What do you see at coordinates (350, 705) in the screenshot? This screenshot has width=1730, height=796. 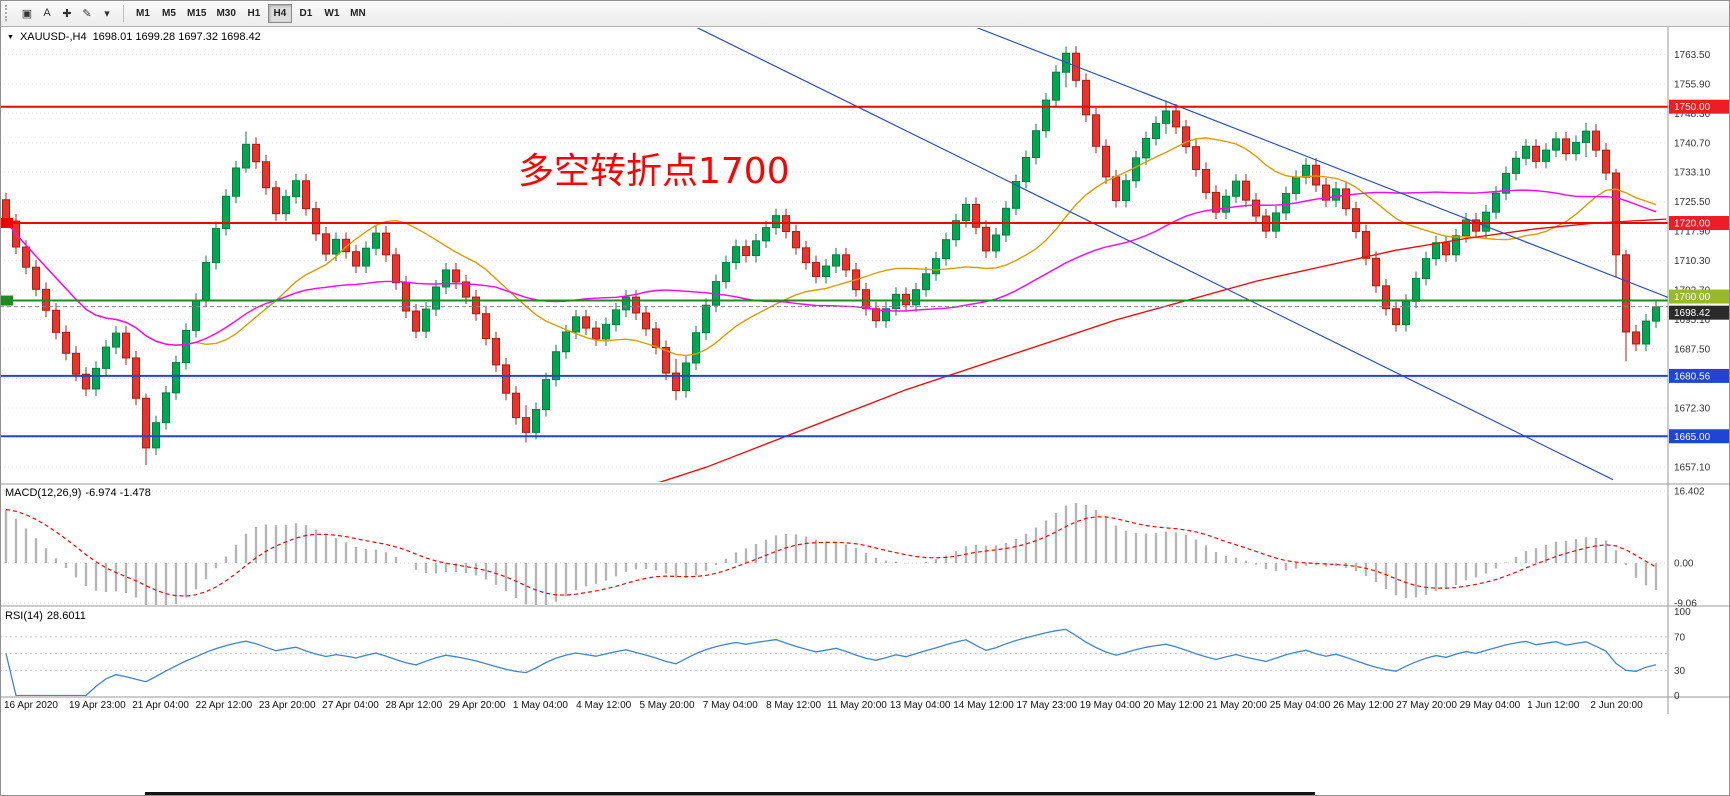 I see `x-axis-label: 27 Apr 04:00` at bounding box center [350, 705].